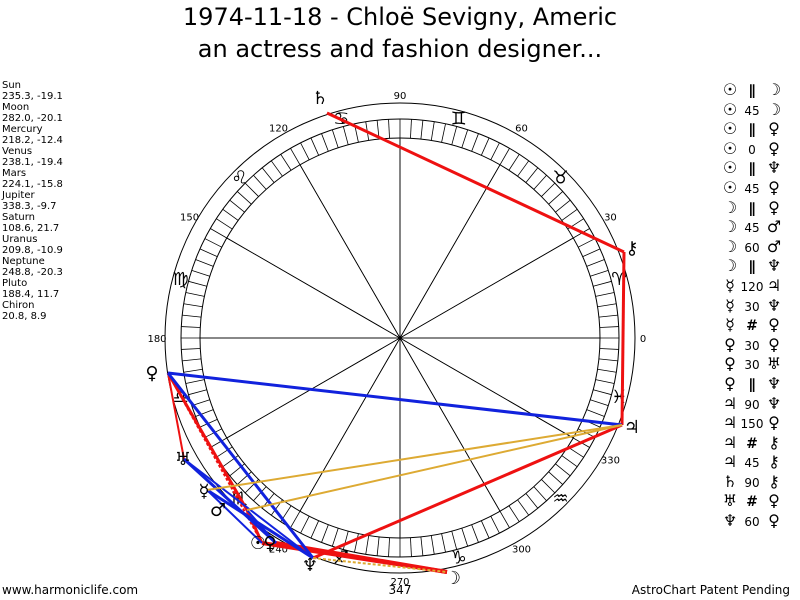  Describe the element at coordinates (400, 17) in the screenshot. I see `chart-title-line1: 1974-11-18 - Chloë Sevigny, Americ` at that location.